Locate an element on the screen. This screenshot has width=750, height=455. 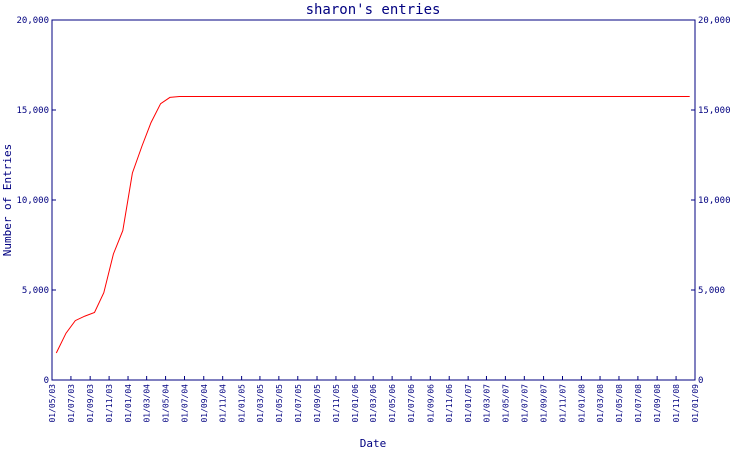
x-tick-label: 01/11/04 is located at coordinates (223, 403).